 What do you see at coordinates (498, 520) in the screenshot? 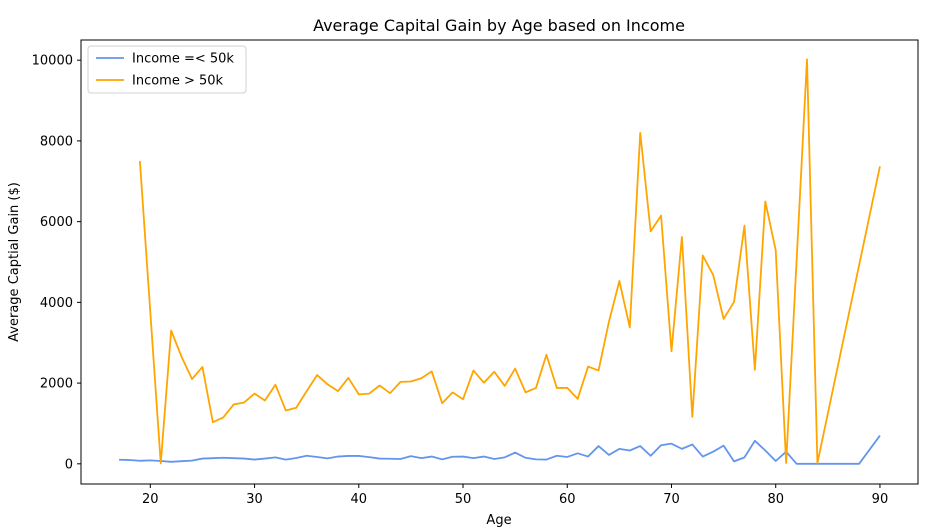
I see `x-axis-label: Age` at bounding box center [498, 520].